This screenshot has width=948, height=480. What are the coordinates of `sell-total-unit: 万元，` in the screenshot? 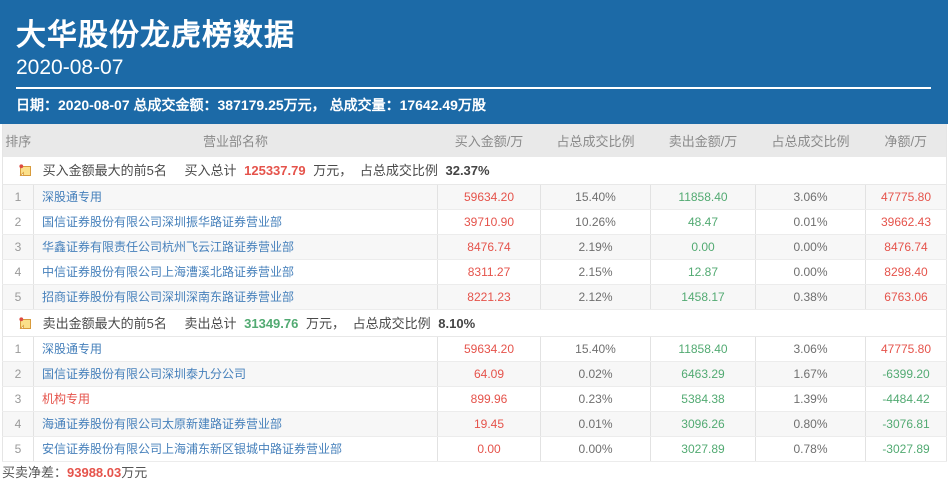 It's located at (325, 323).